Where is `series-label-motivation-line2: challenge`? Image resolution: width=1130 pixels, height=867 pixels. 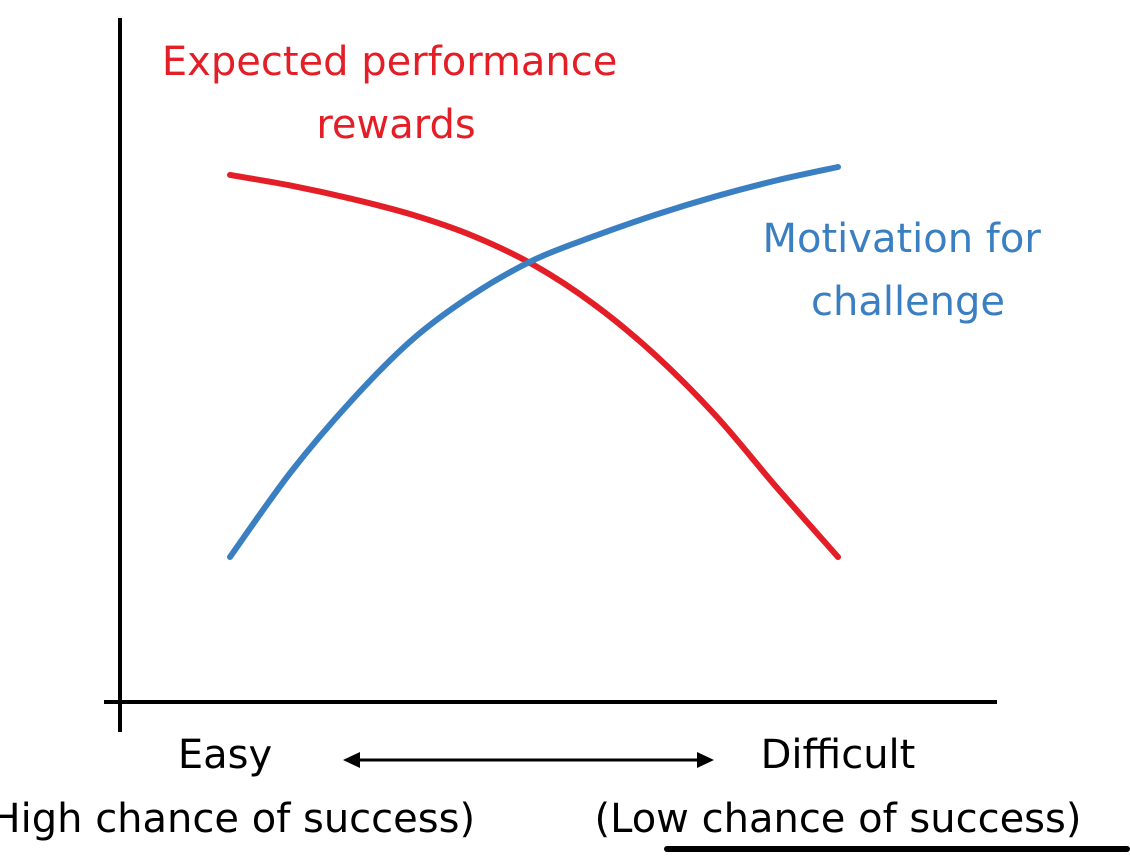 series-label-motivation-line2: challenge is located at coordinates (908, 302).